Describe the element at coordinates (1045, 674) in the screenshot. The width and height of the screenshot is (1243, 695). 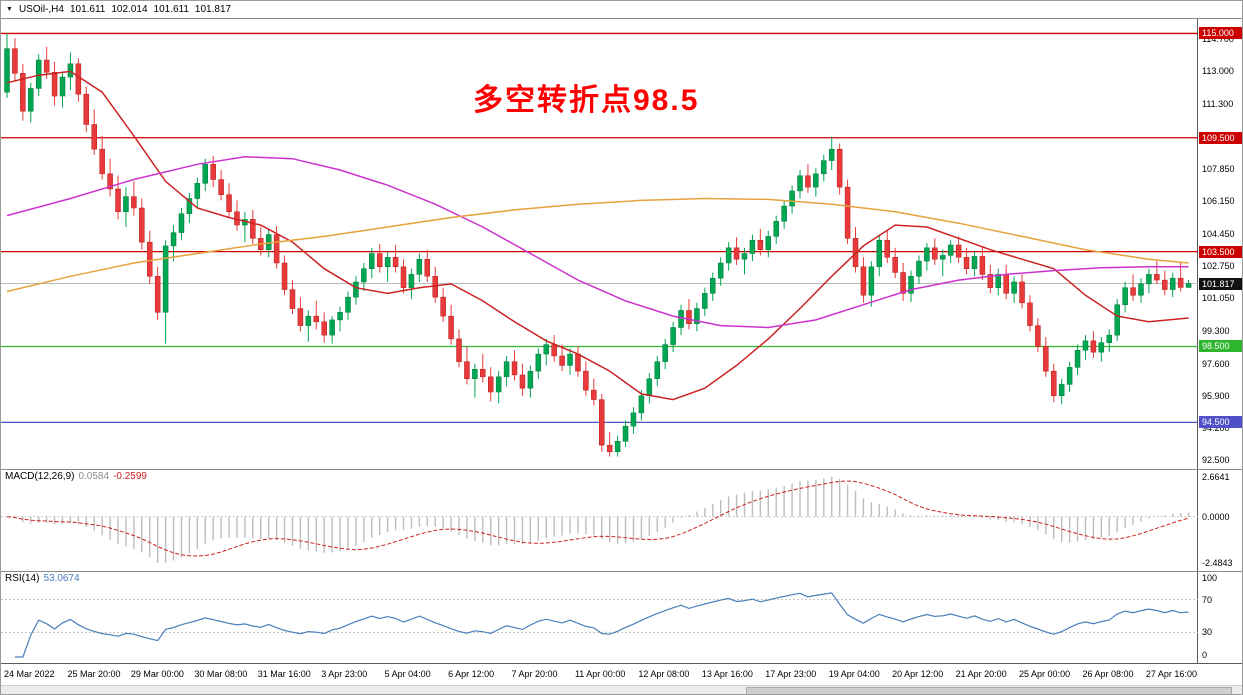
I see `time-axis-label: 25 Apr 00:00` at that location.